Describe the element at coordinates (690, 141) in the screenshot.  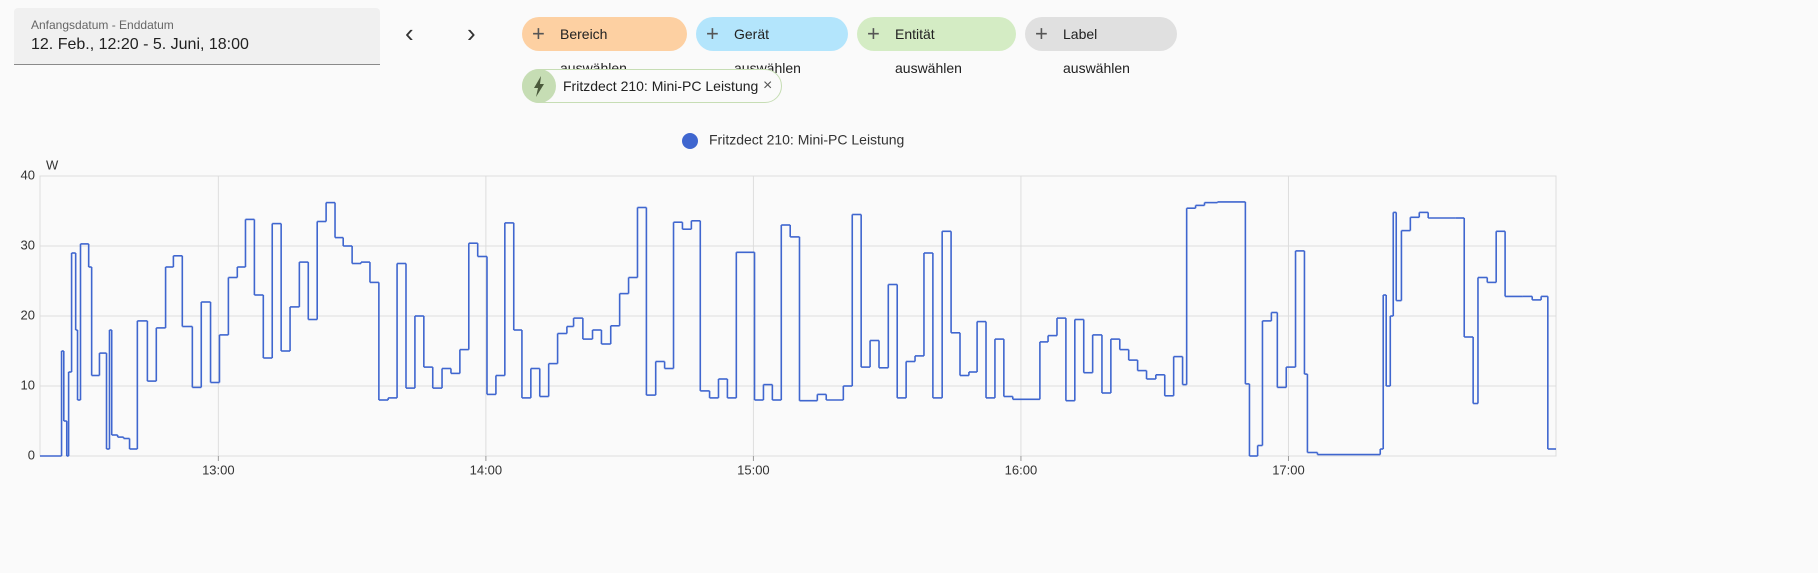
I see `legend-marker` at that location.